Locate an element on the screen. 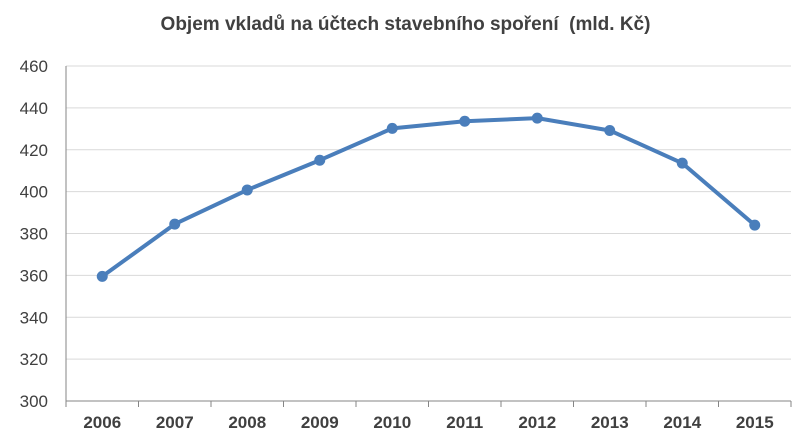 The width and height of the screenshot is (811, 442). y-tick-label: 460 is located at coordinates (34, 66).